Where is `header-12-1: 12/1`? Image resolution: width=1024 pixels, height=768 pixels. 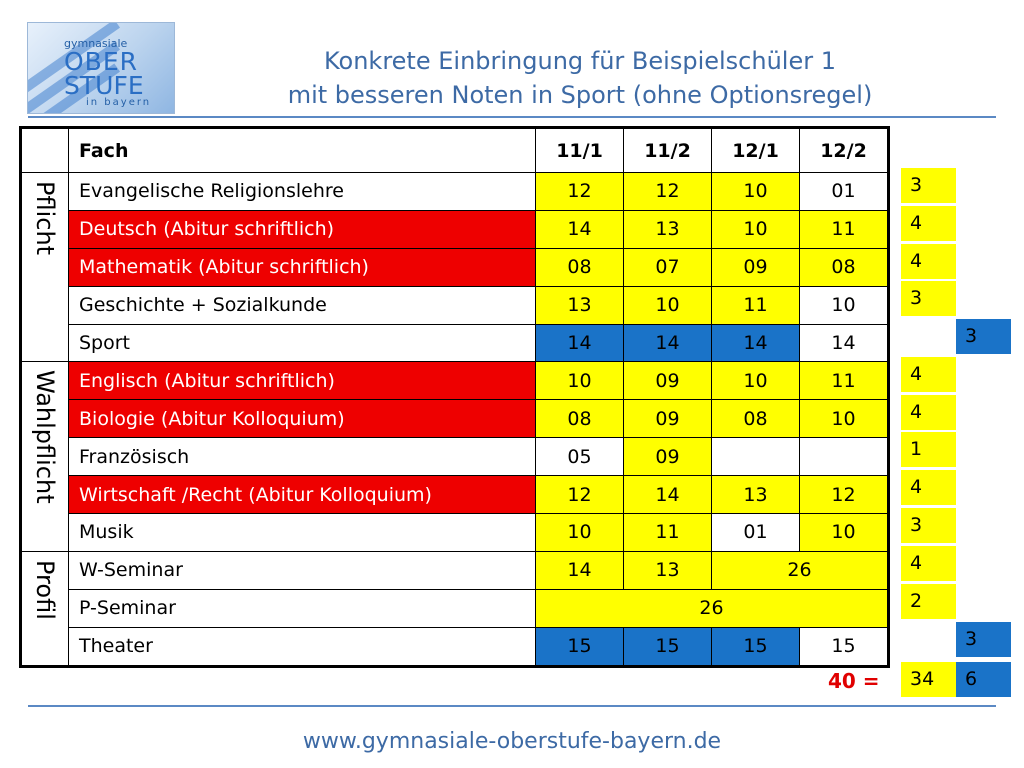 header-12-1: 12/1 is located at coordinates (755, 150).